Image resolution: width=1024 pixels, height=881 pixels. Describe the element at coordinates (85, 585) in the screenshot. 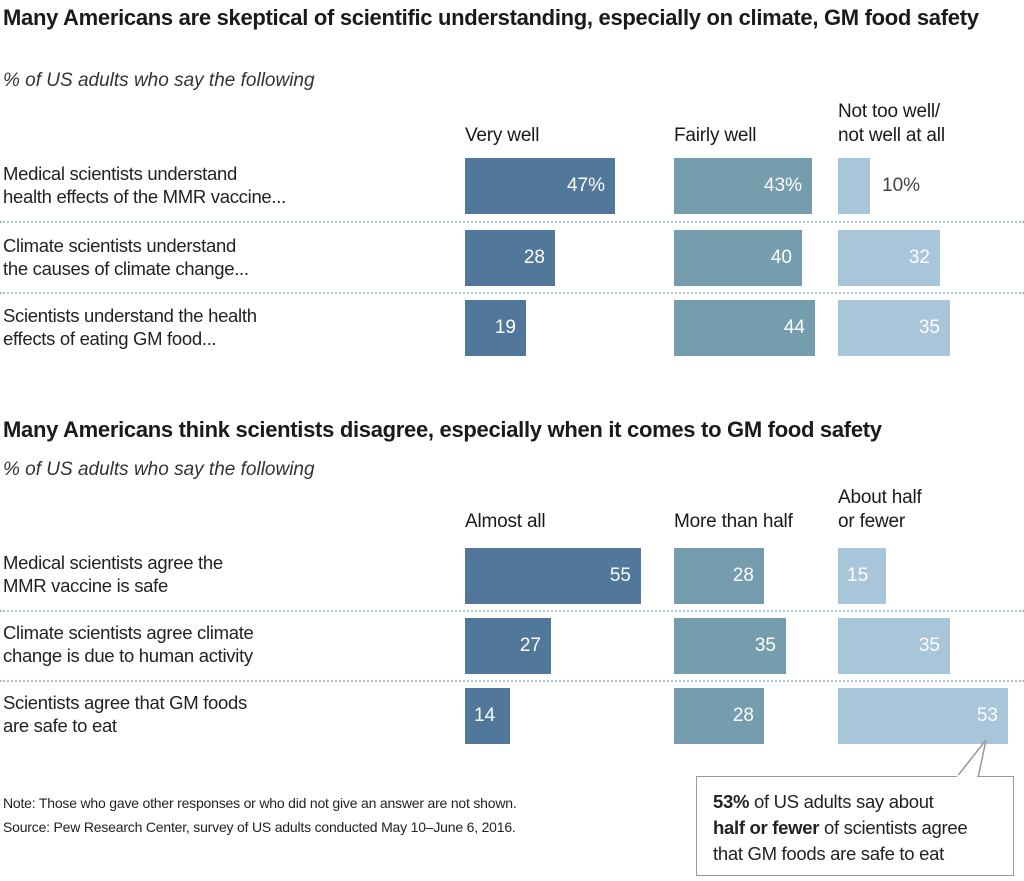

I see `category-label-line: MMR vaccine is safe` at that location.